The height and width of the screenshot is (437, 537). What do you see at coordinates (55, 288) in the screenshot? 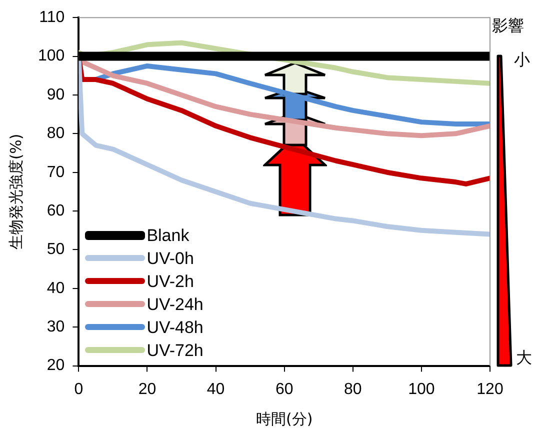
I see `y-tick-label: 40` at bounding box center [55, 288].